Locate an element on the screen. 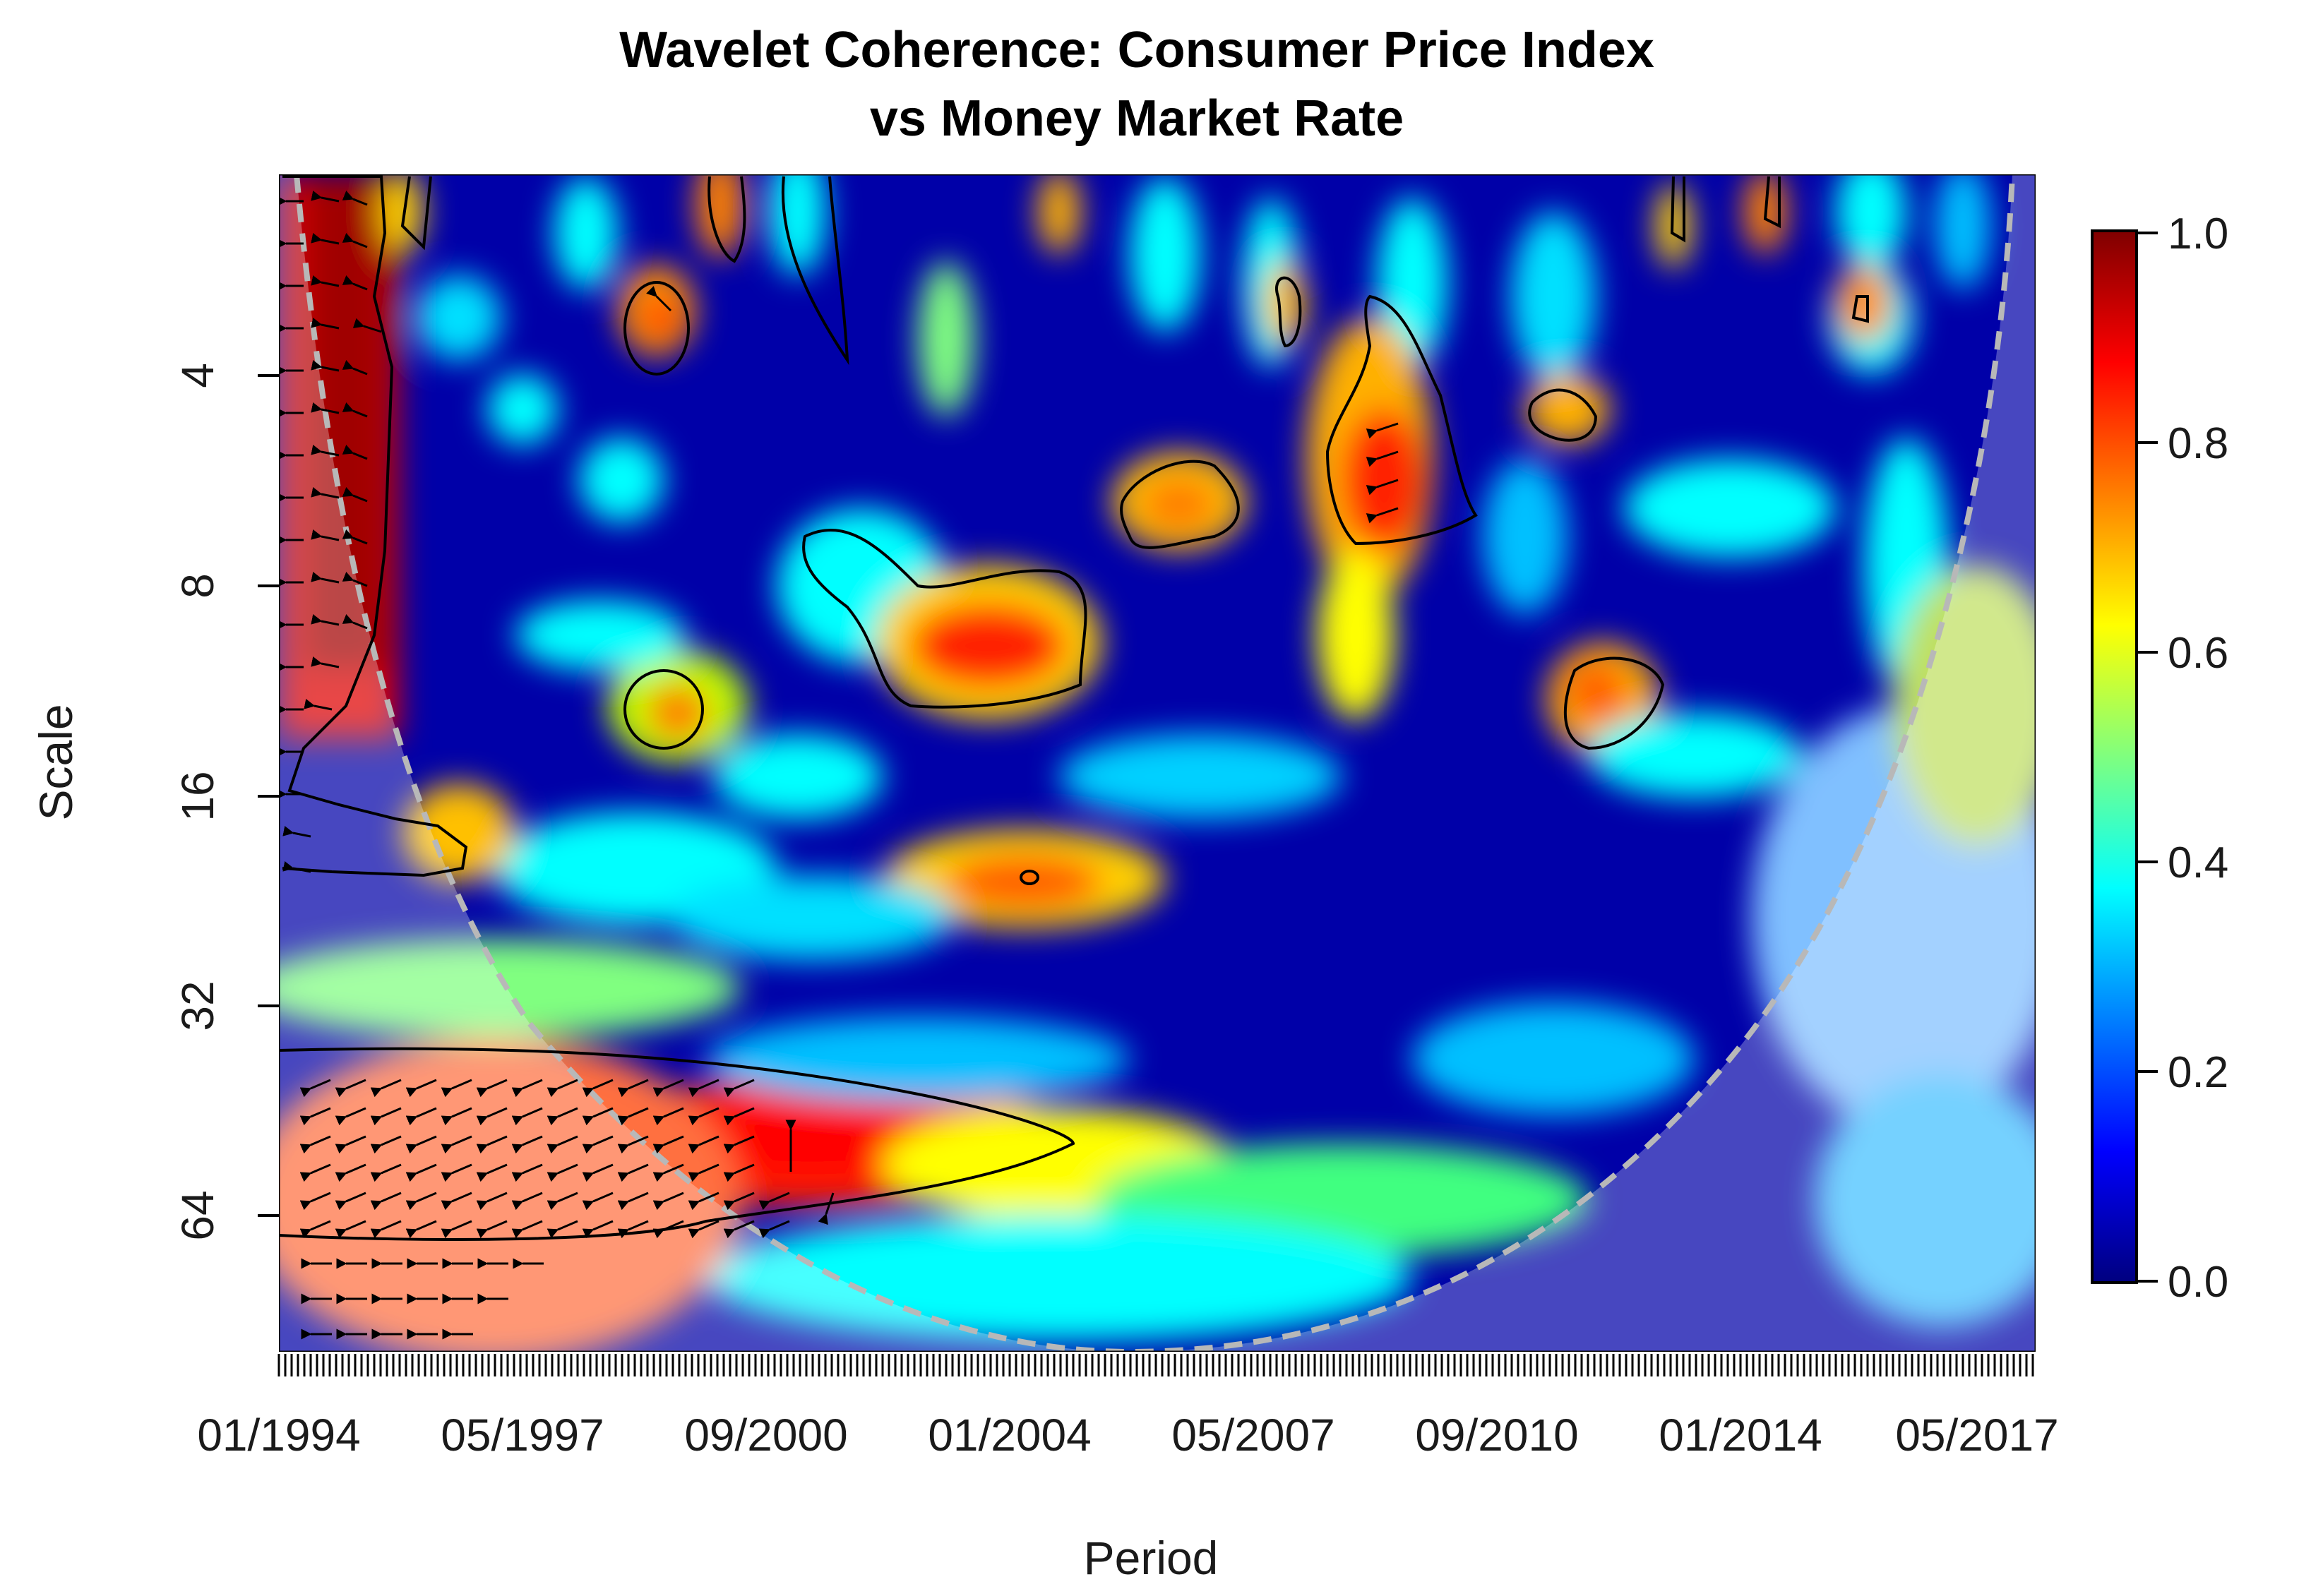  x-tick-label: 01/1994 is located at coordinates (278, 1435).